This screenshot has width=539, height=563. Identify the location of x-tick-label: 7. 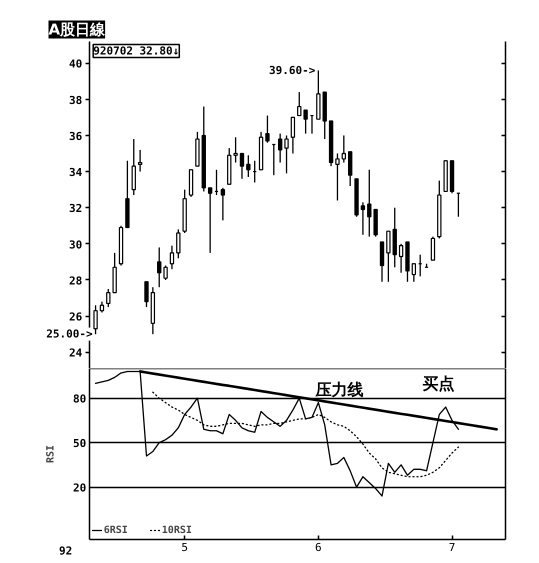
(452, 547).